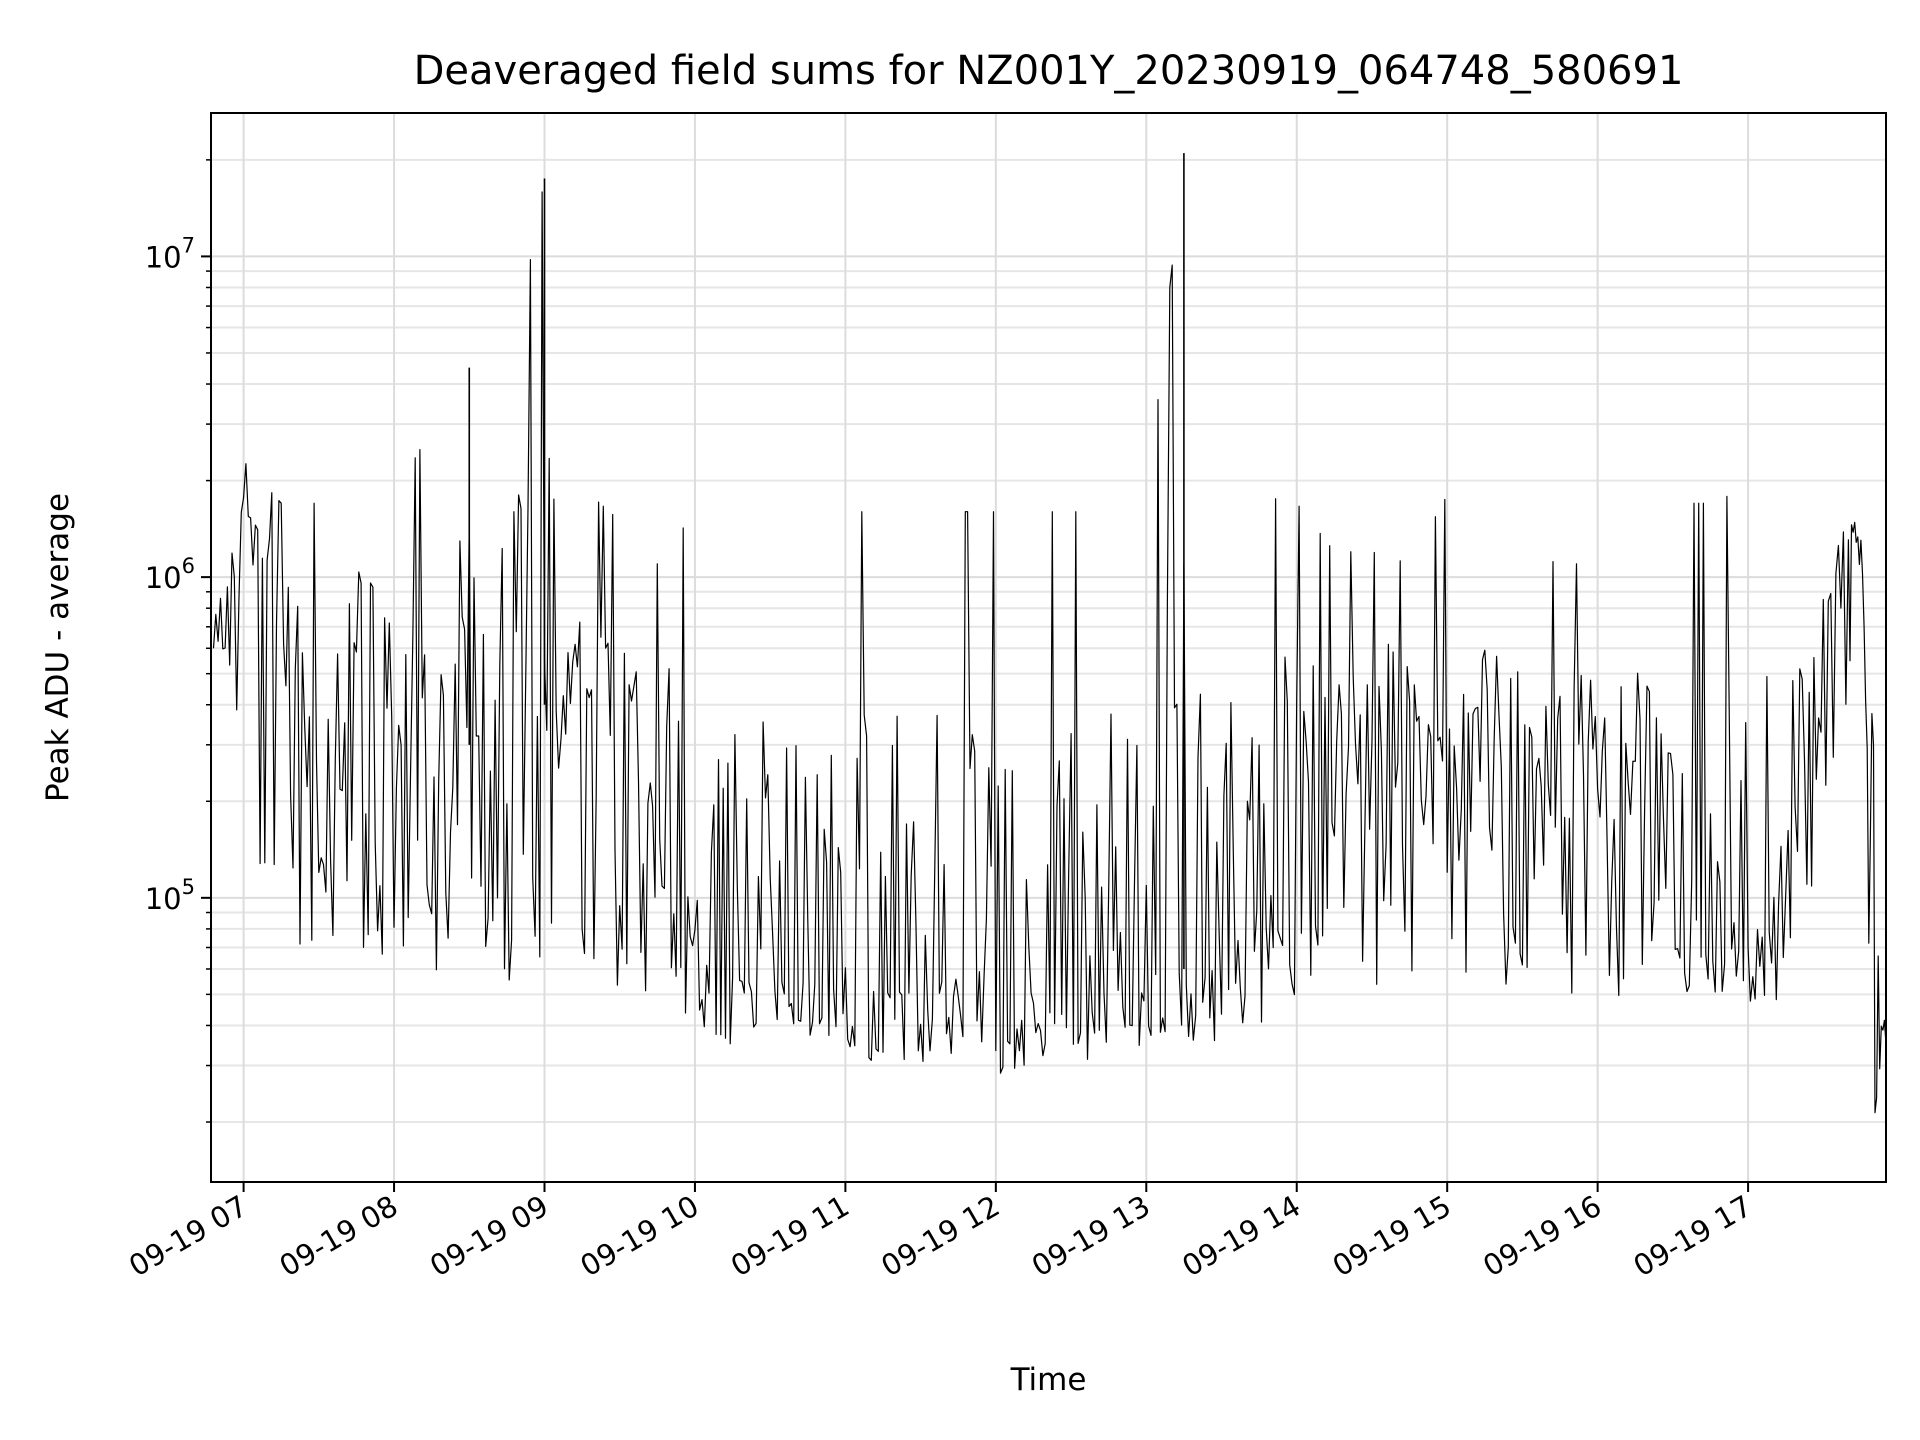  What do you see at coordinates (1693, 1236) in the screenshot?
I see `x-tick-label: 09-19 17` at bounding box center [1693, 1236].